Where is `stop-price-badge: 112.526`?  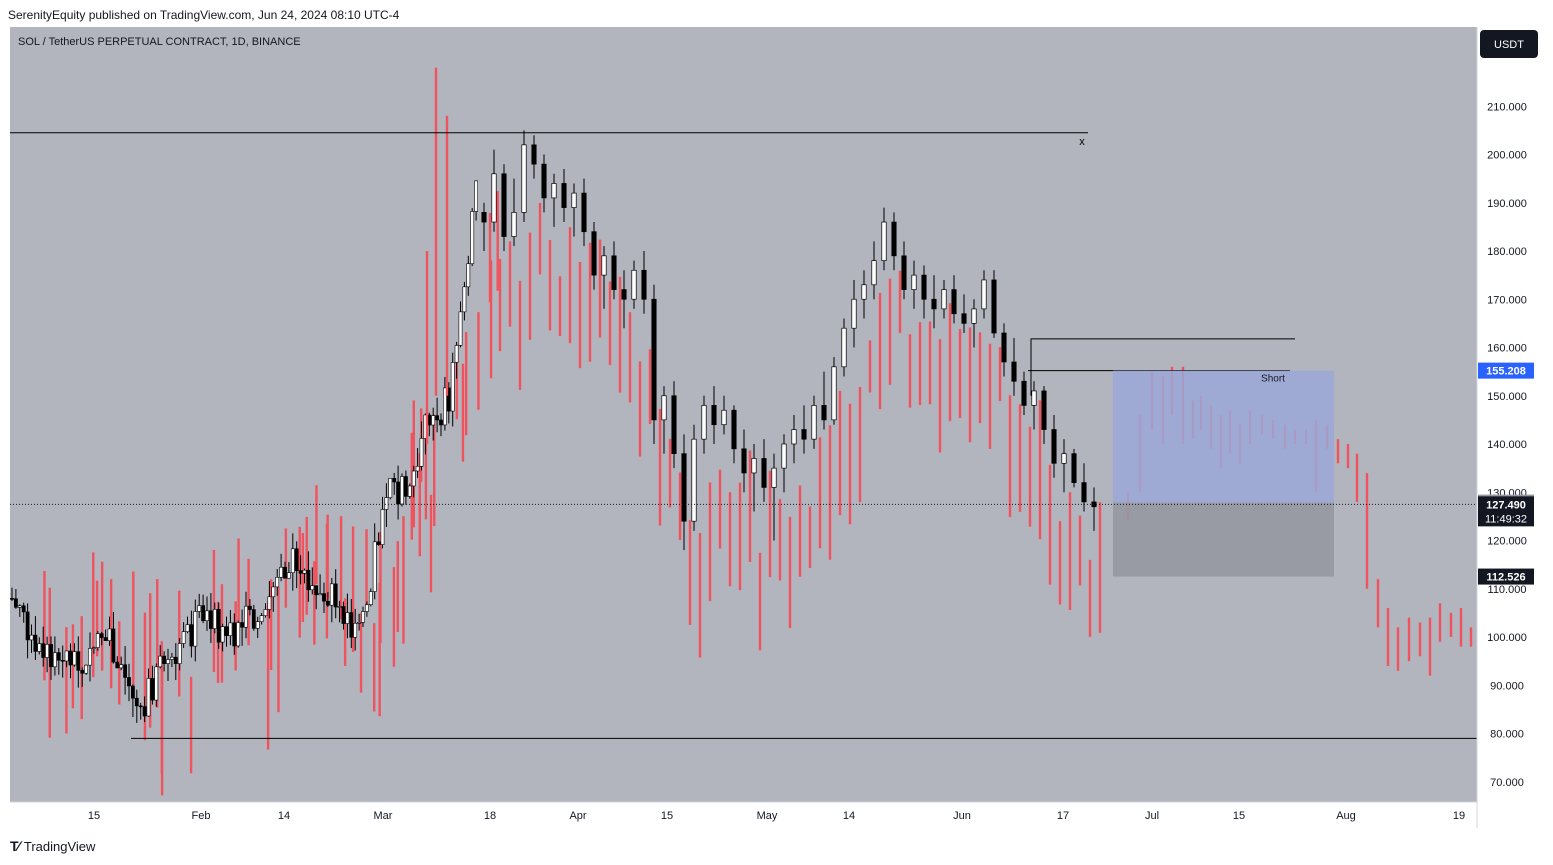
stop-price-badge: 112.526 is located at coordinates (1505, 578).